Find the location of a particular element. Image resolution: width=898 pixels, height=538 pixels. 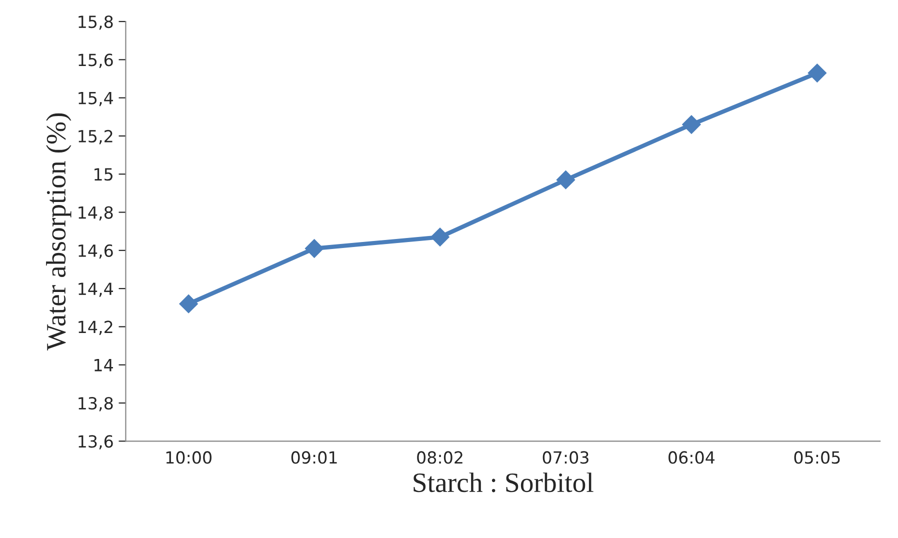

y-tick-label: 15 is located at coordinates (103, 174).